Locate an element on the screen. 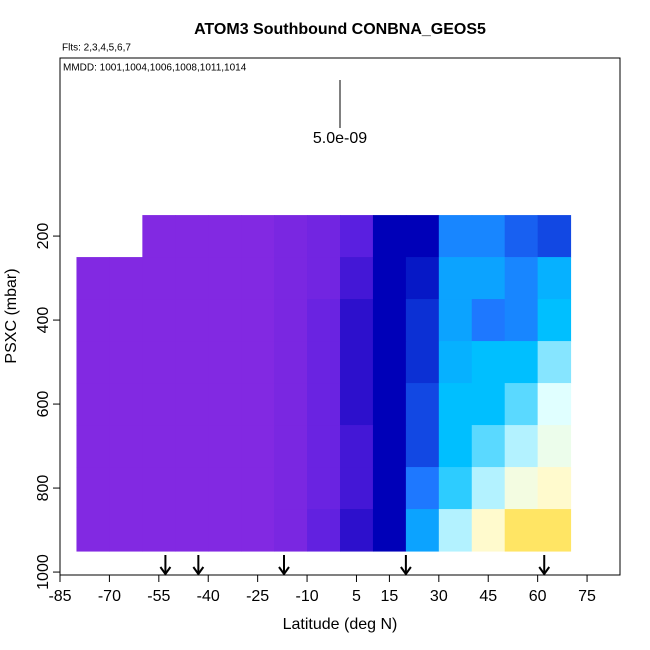 This screenshot has height=650, width=650. x-tick-label: -40 is located at coordinates (208, 596).